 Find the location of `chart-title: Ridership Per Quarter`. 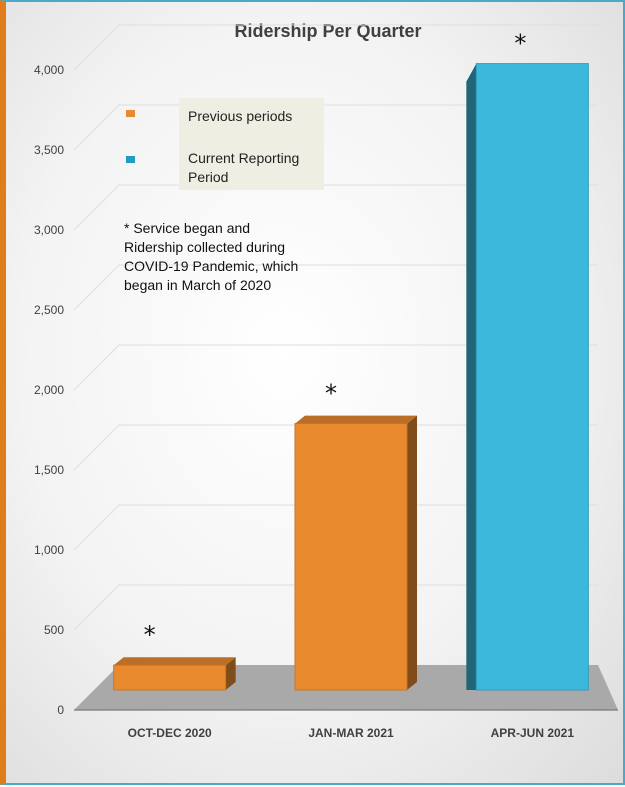

chart-title: Ridership Per Quarter is located at coordinates (327, 31).